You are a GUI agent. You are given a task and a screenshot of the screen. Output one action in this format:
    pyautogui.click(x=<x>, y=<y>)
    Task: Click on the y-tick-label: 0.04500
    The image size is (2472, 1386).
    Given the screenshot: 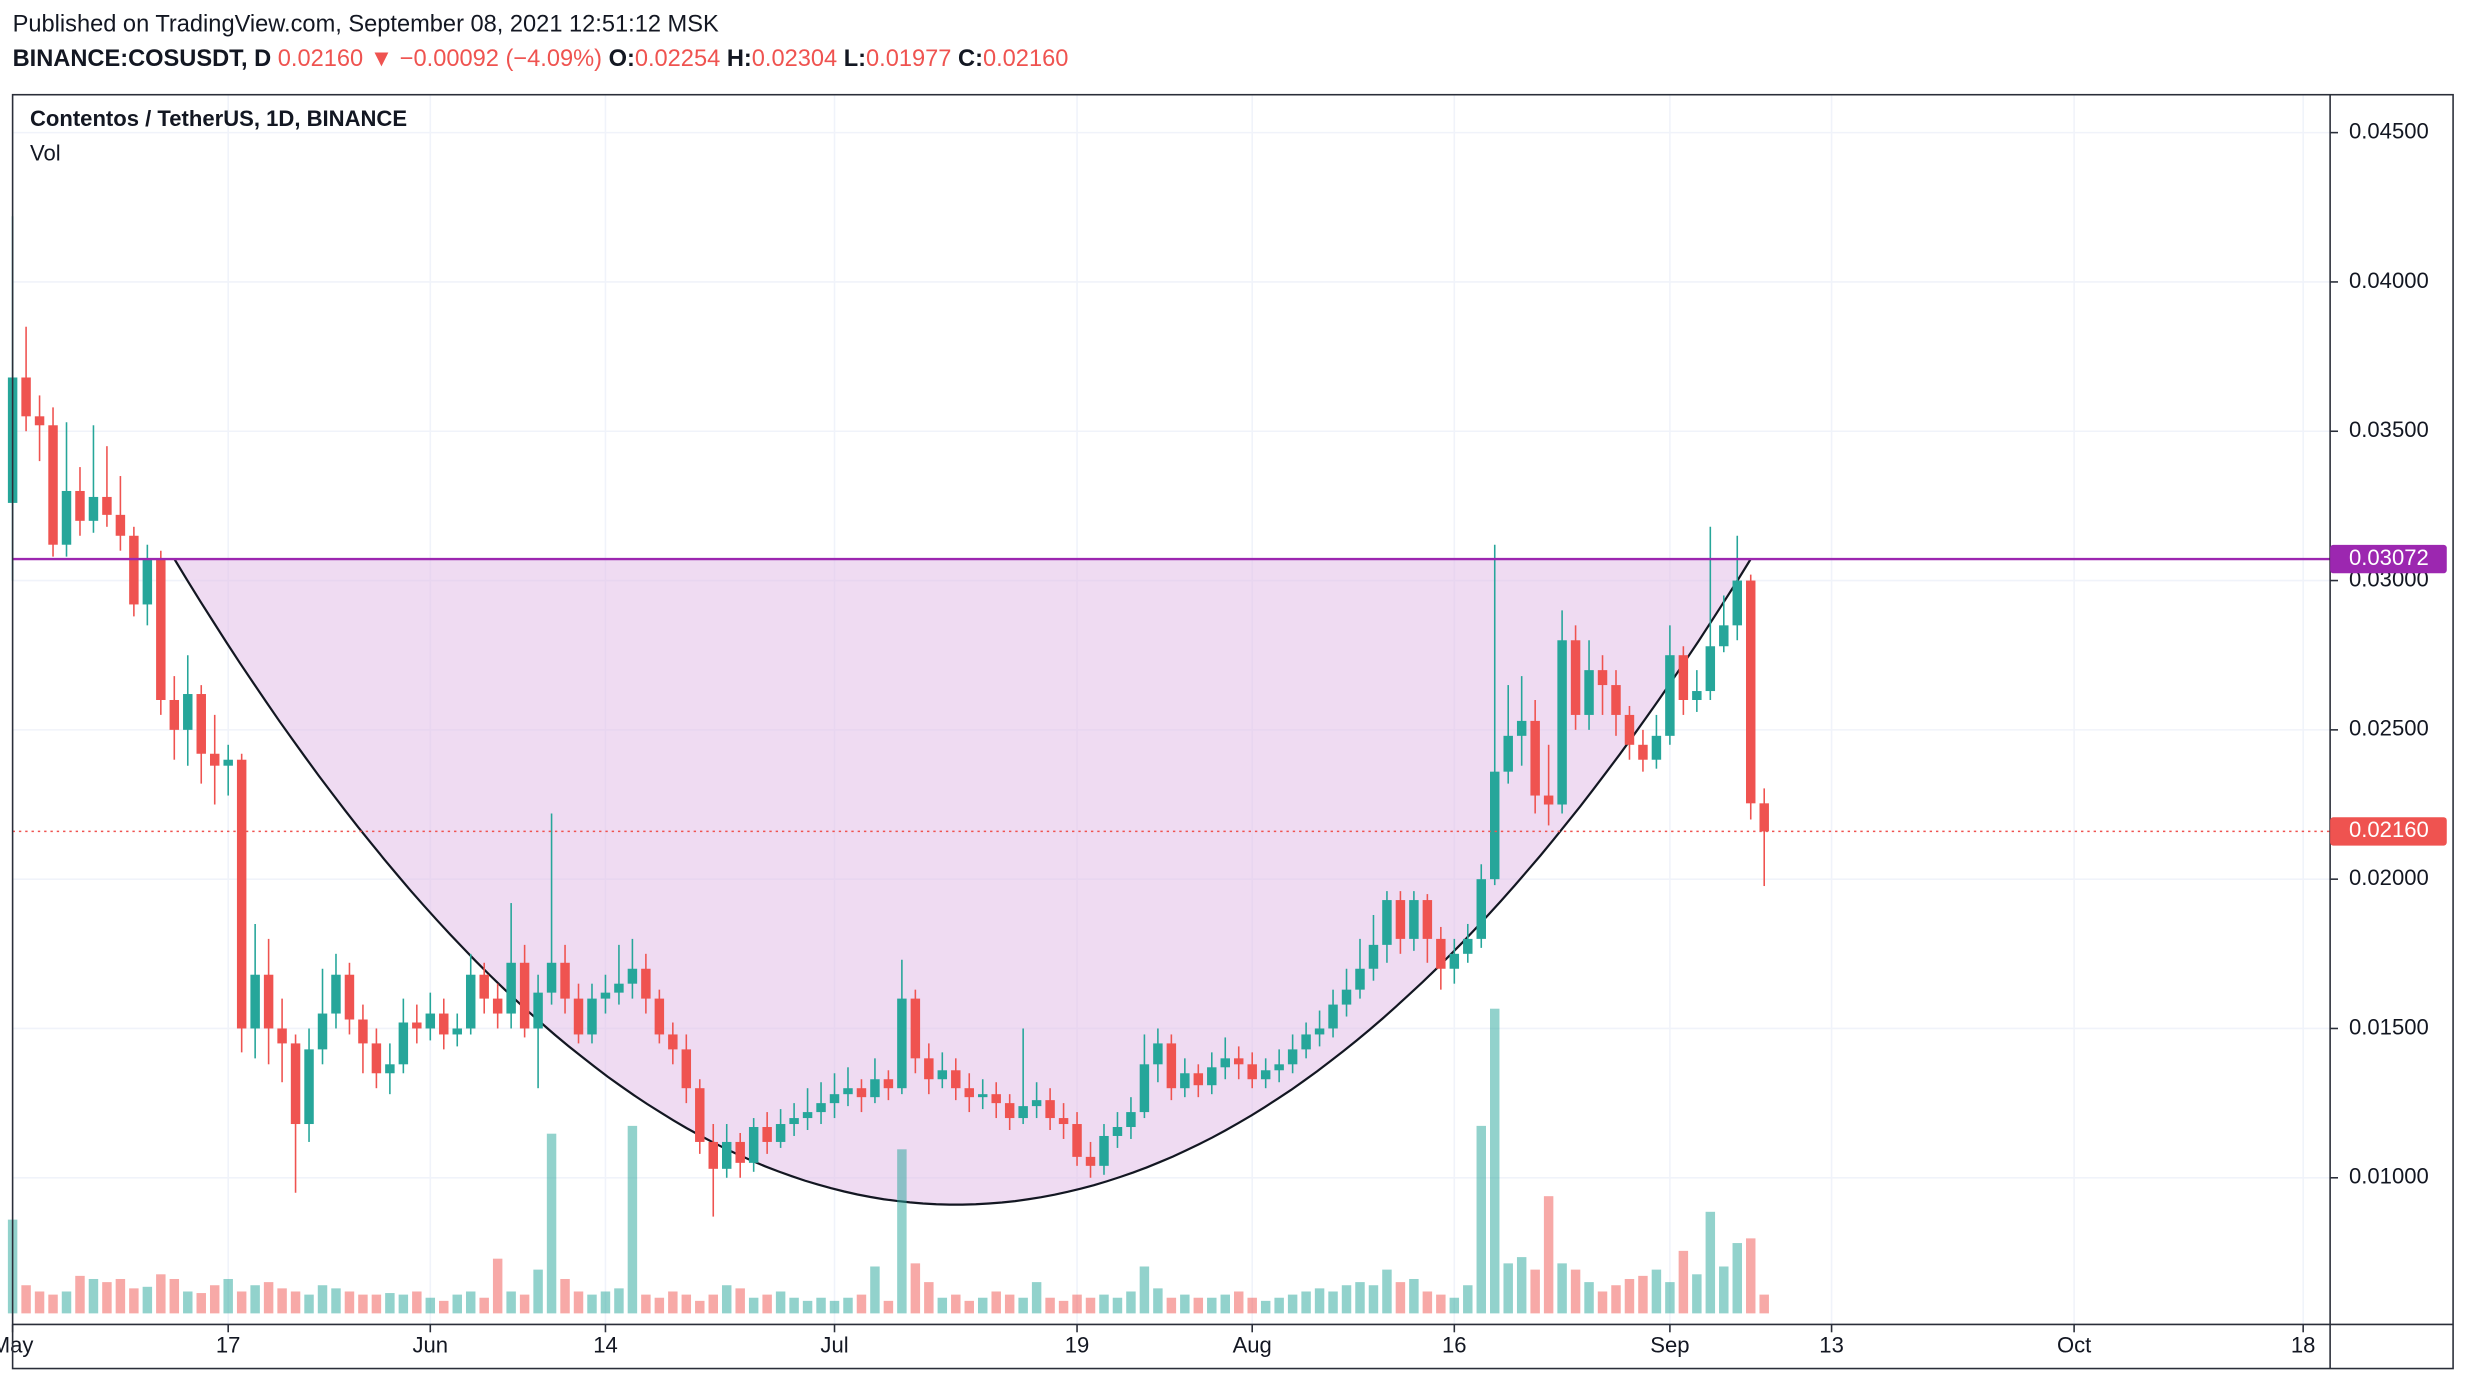 What is the action you would take?
    pyautogui.click(x=2389, y=130)
    